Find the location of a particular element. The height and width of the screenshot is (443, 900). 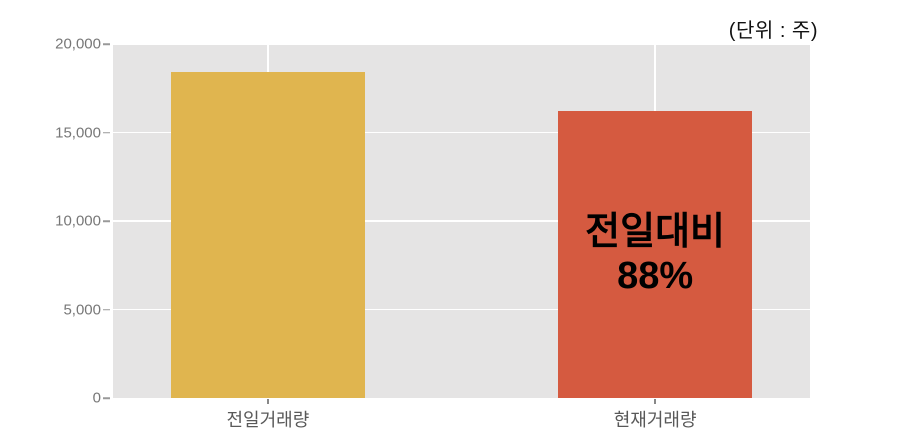

bar-annotation: 전일대비 88% is located at coordinates (655, 254).